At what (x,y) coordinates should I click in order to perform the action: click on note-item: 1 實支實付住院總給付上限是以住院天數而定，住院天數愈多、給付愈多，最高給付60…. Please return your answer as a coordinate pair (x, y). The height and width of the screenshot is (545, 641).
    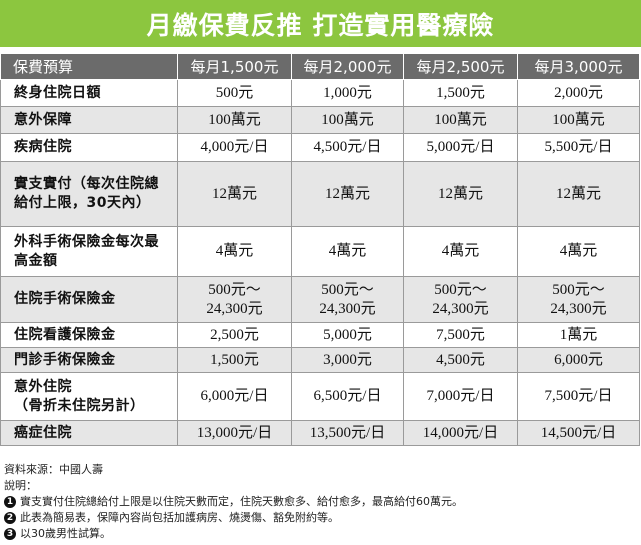
    Looking at the image, I should click on (320, 502).